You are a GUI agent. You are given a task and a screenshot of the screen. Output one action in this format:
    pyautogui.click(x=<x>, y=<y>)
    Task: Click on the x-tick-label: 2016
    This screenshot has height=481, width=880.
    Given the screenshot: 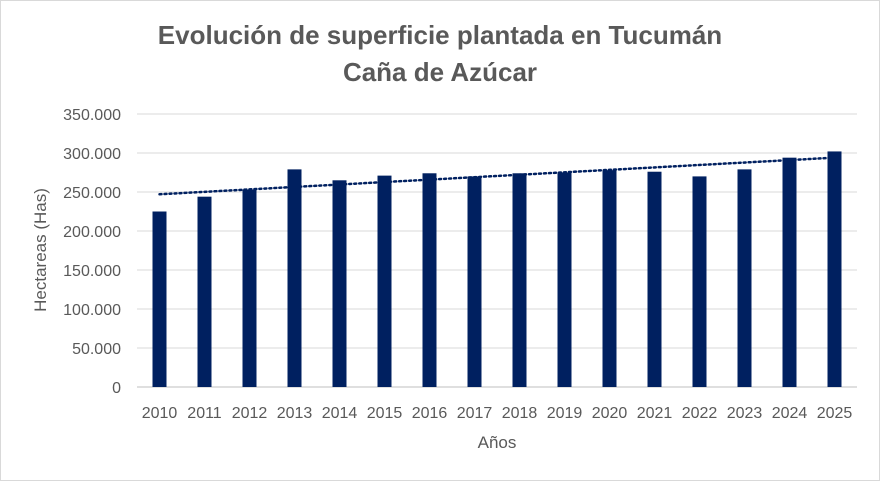 What is the action you would take?
    pyautogui.click(x=430, y=413)
    